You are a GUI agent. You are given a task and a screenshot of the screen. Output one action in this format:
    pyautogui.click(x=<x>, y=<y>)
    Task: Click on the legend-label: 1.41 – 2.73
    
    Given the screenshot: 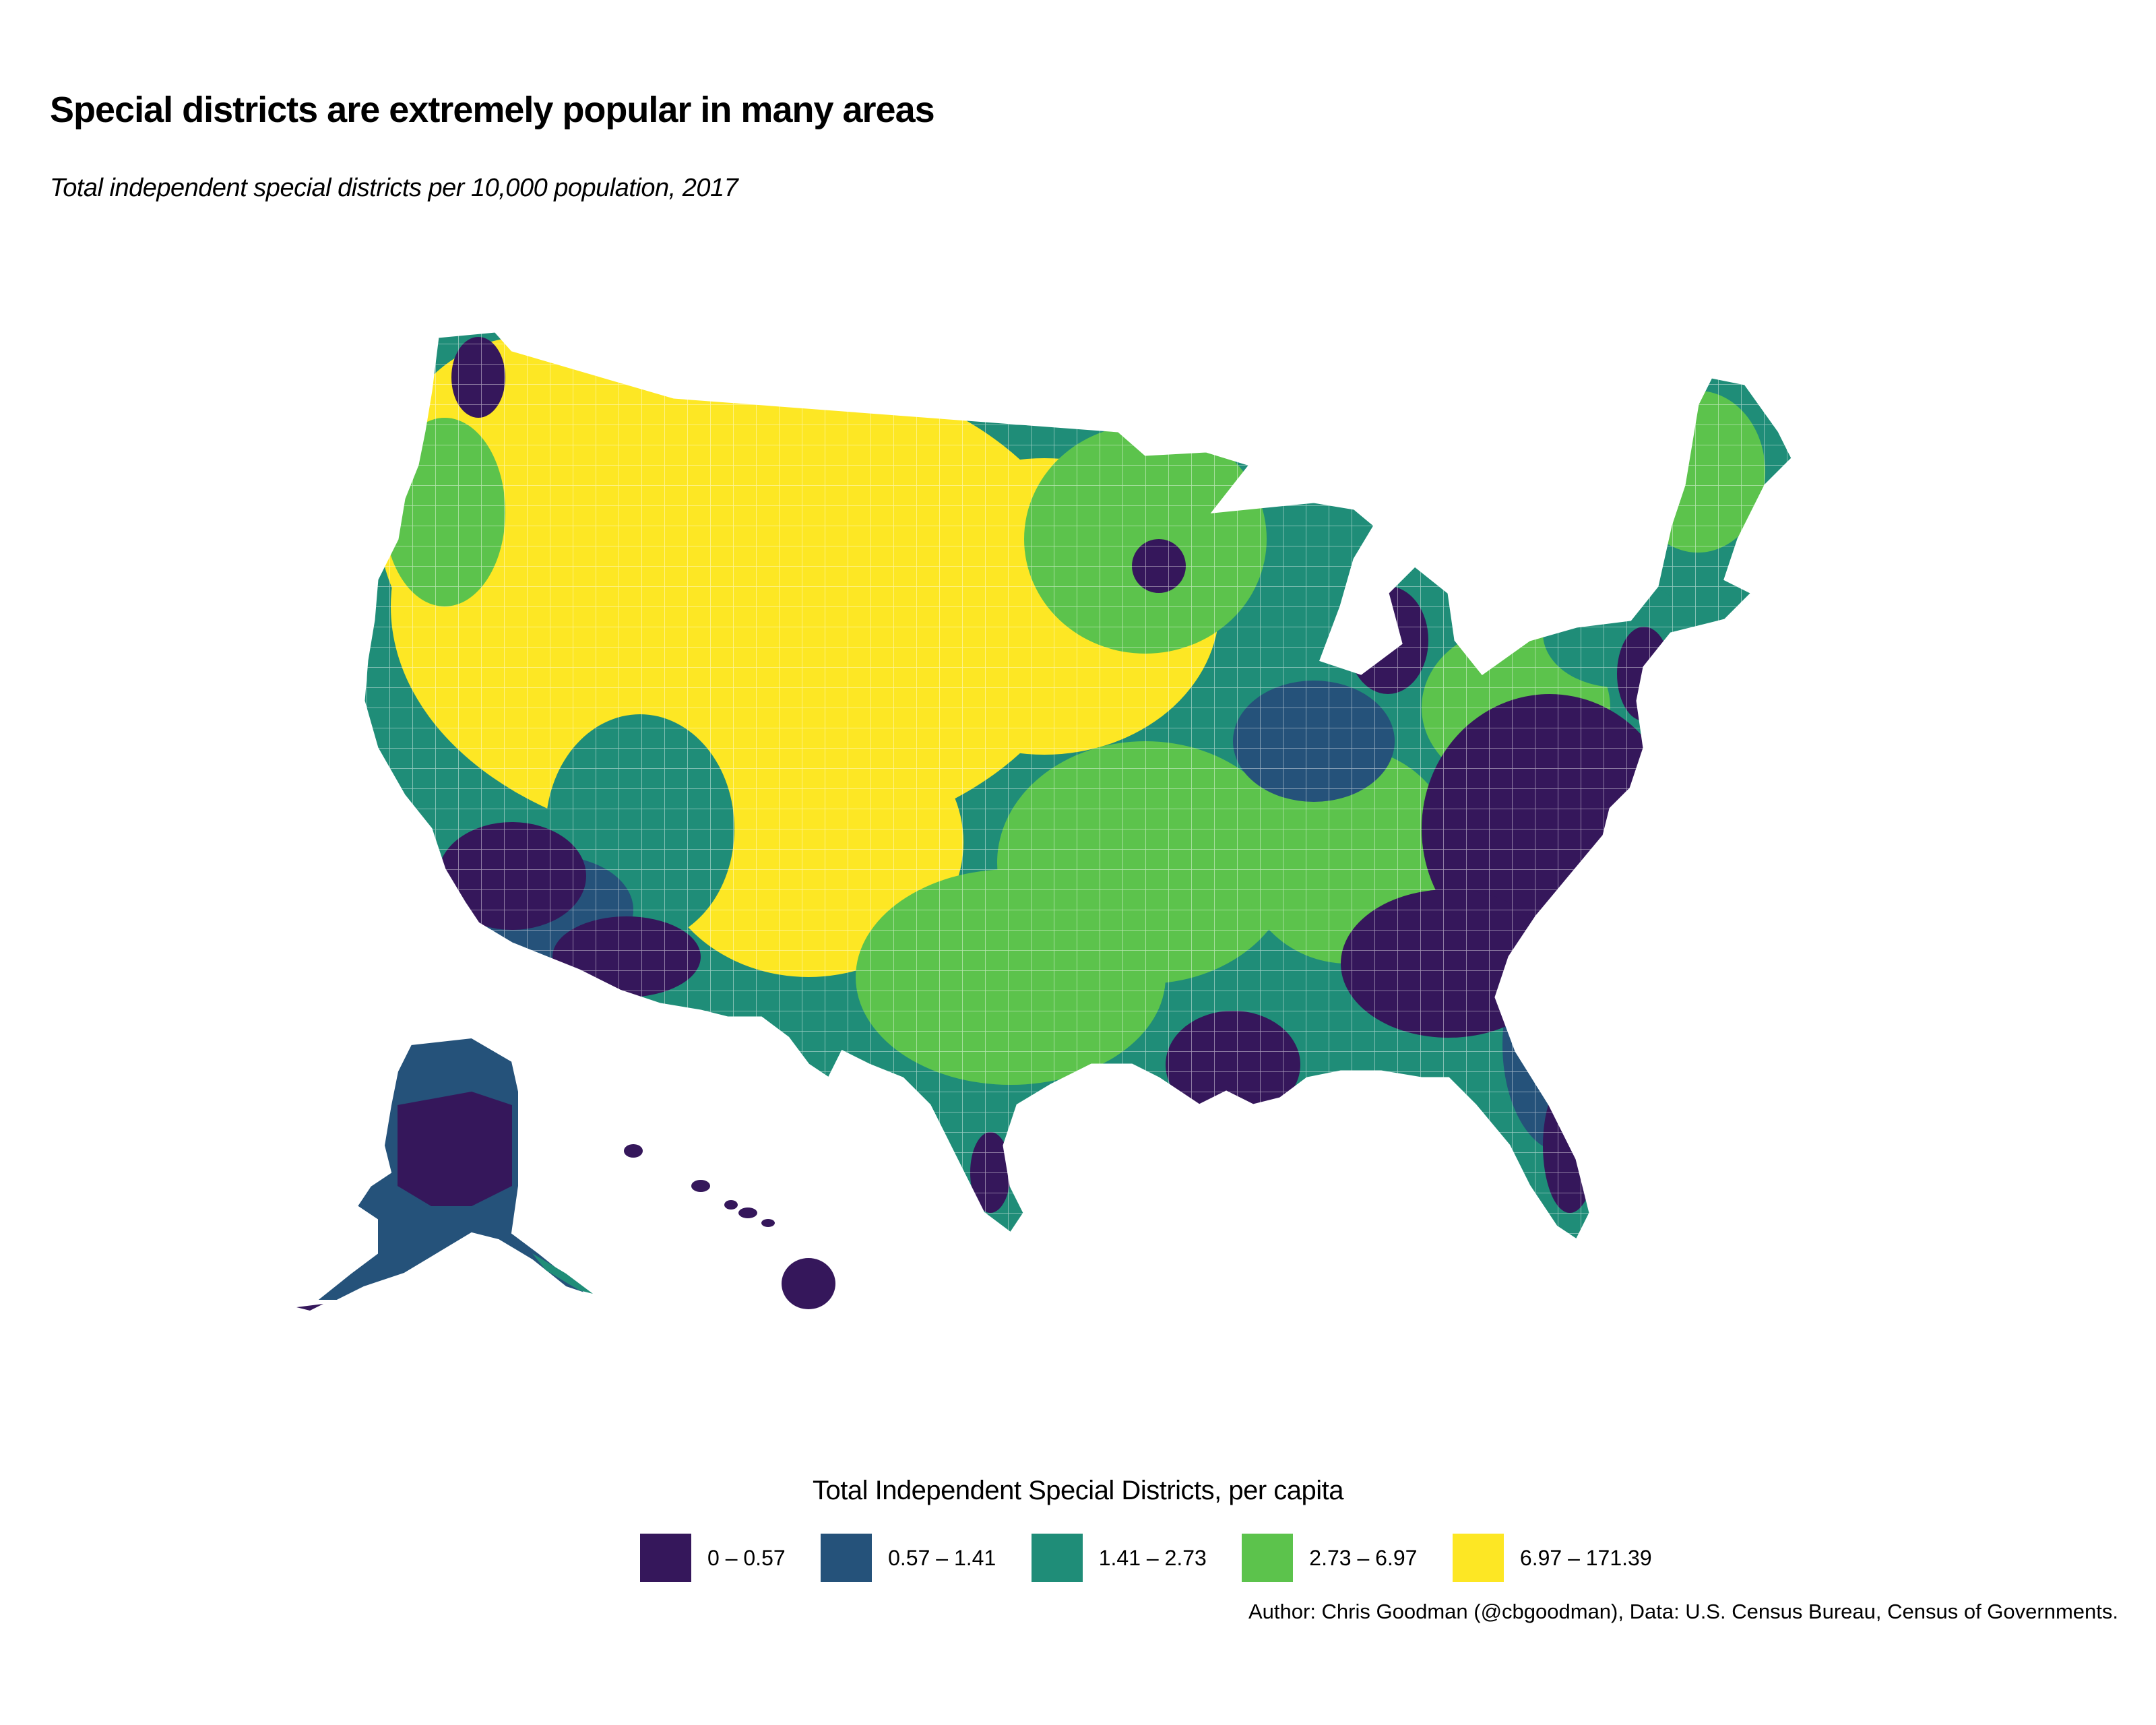 What is the action you would take?
    pyautogui.click(x=1152, y=1557)
    